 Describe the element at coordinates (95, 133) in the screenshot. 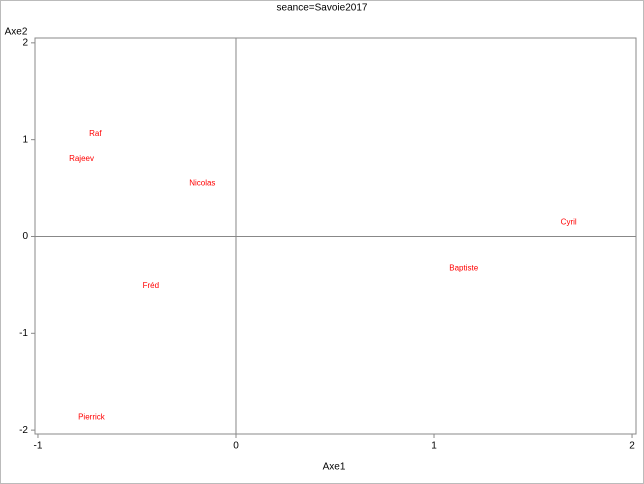

I see `point-label: Raf` at that location.